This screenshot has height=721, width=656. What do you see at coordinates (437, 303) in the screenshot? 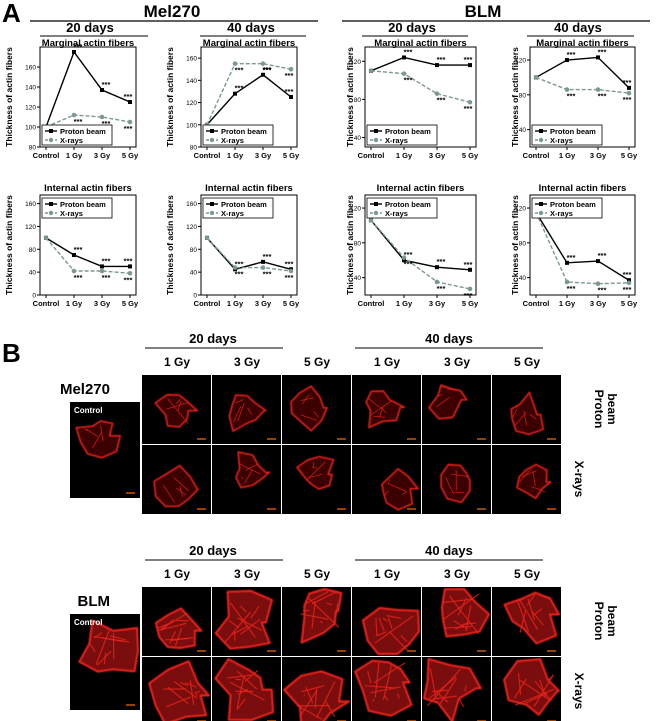
I see `x-tick-label: 3 Gy` at bounding box center [437, 303].